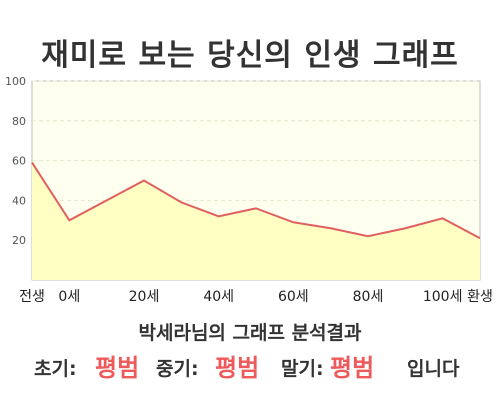 The width and height of the screenshot is (500, 400). What do you see at coordinates (19, 200) in the screenshot?
I see `y-tick-label: 40` at bounding box center [19, 200].